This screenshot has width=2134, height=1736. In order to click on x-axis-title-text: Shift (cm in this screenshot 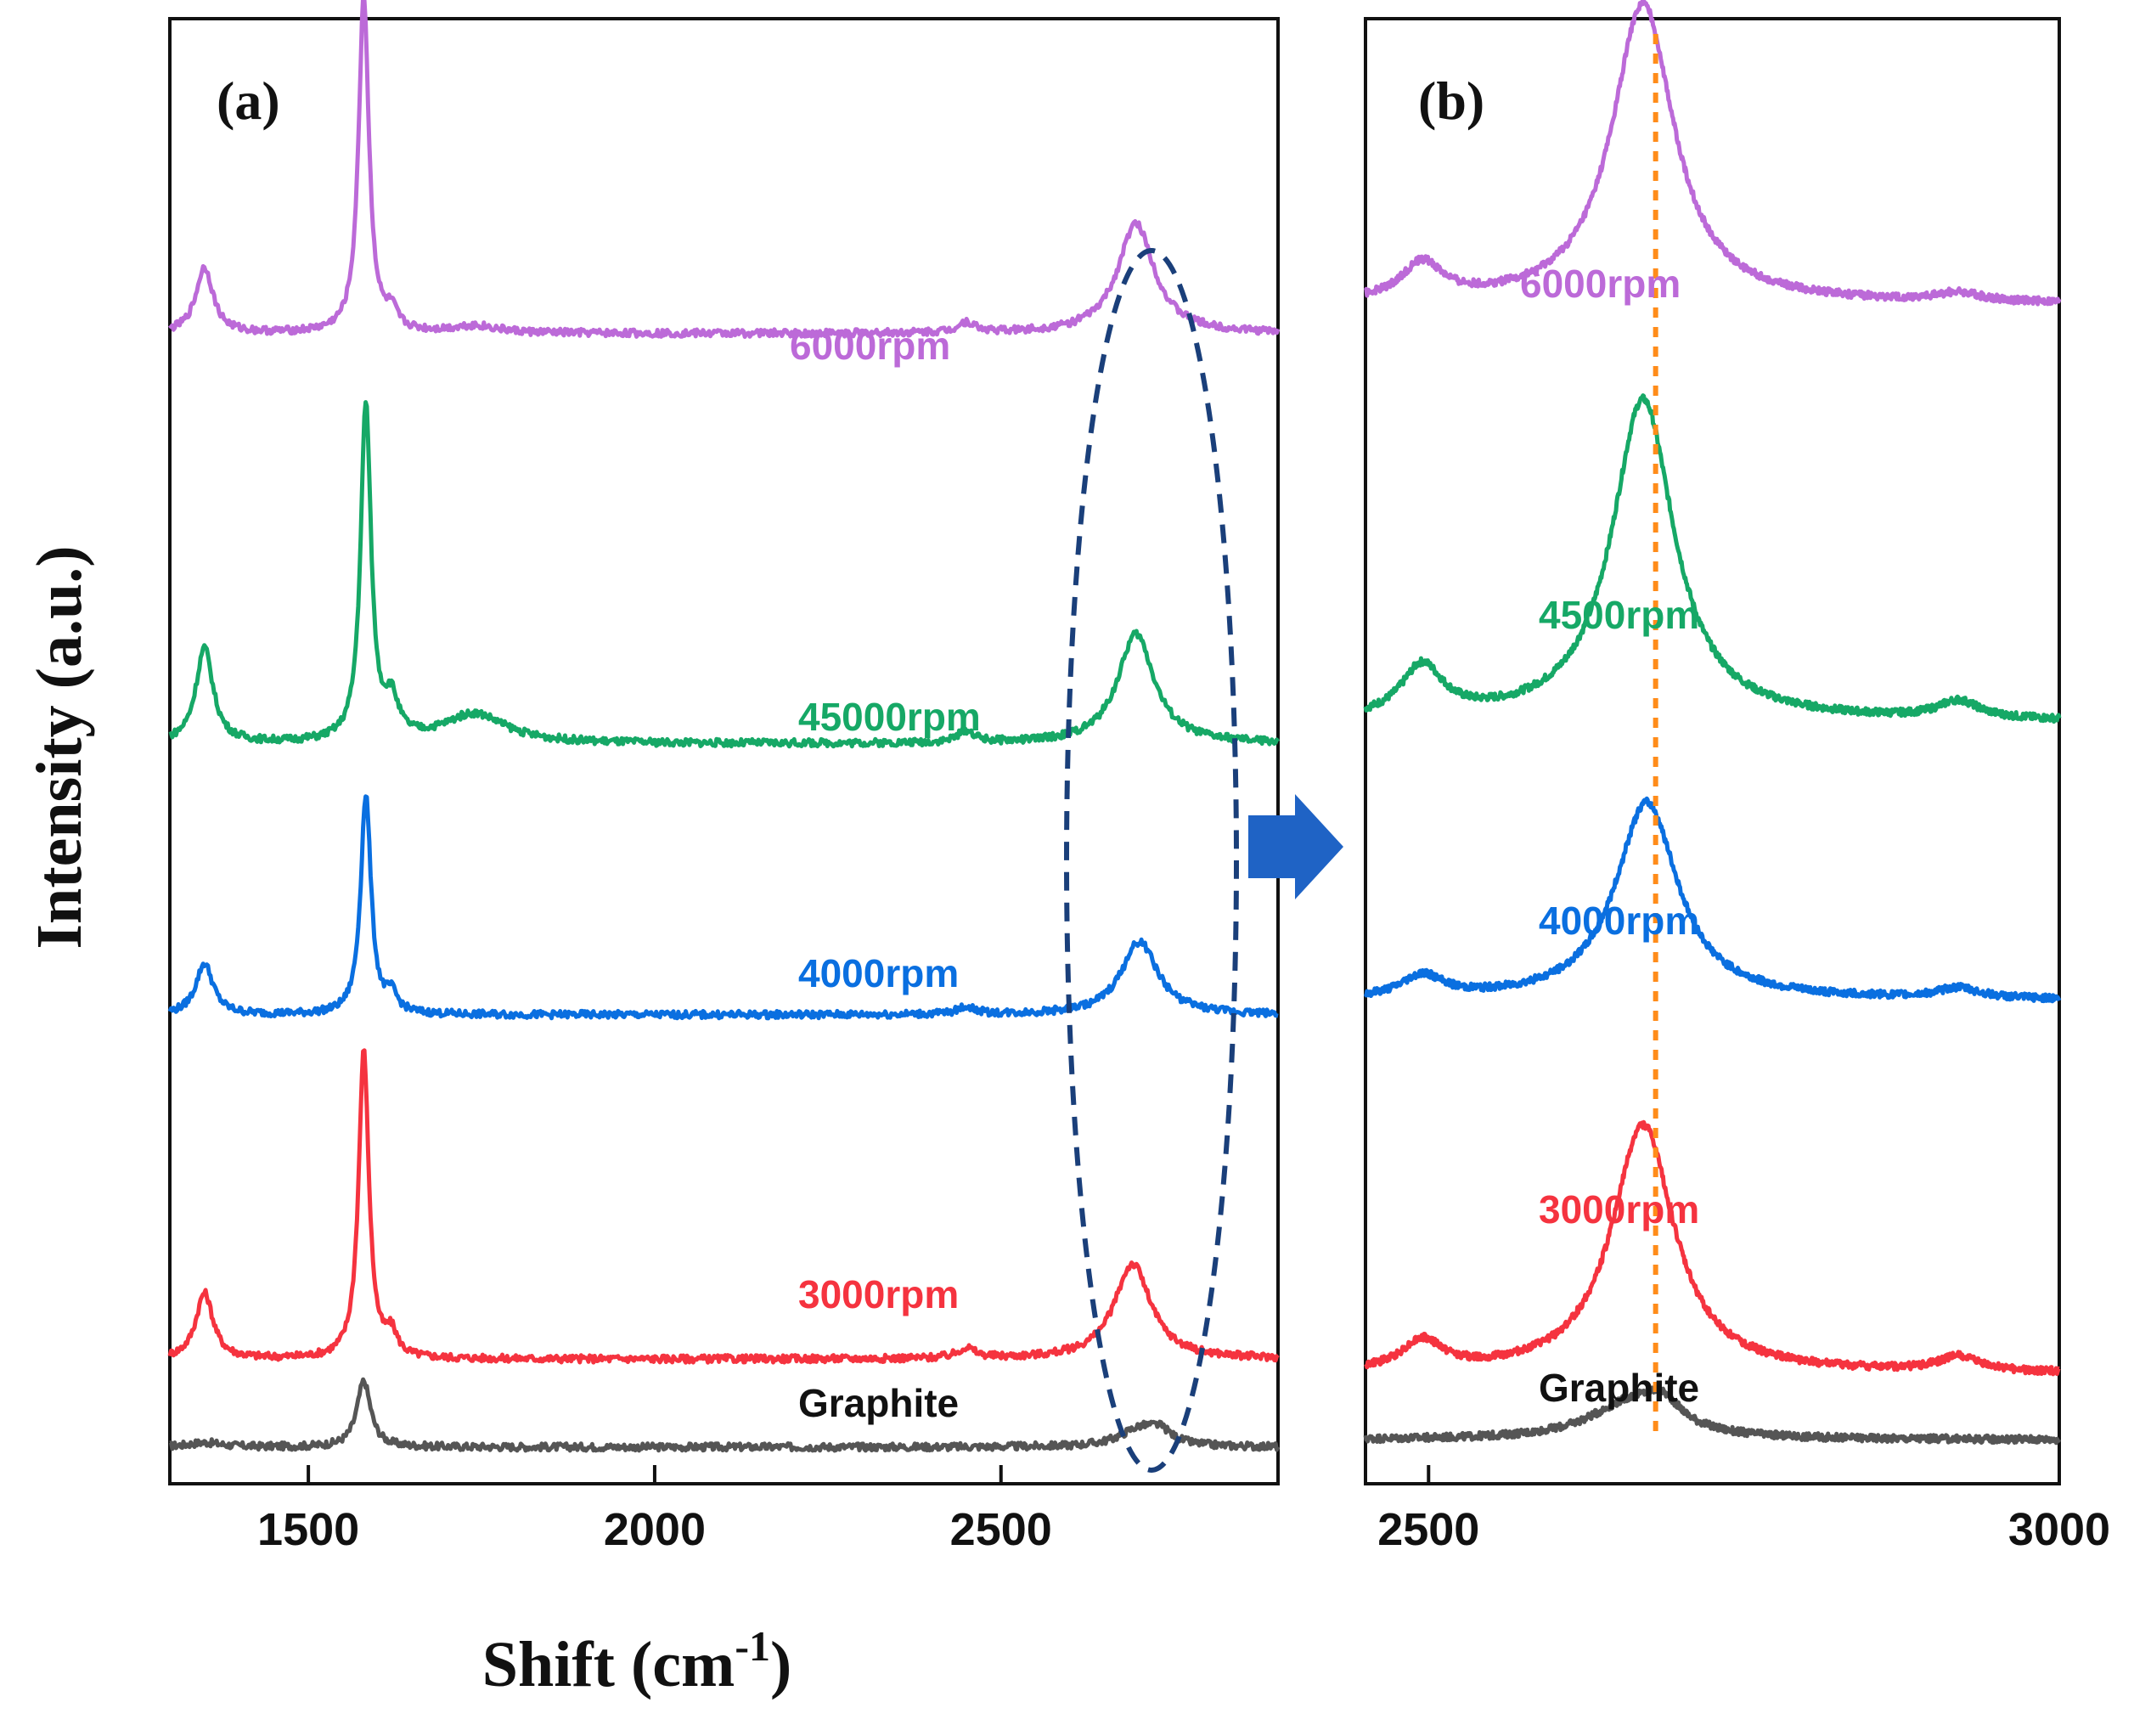, I will do `click(608, 1664)`.